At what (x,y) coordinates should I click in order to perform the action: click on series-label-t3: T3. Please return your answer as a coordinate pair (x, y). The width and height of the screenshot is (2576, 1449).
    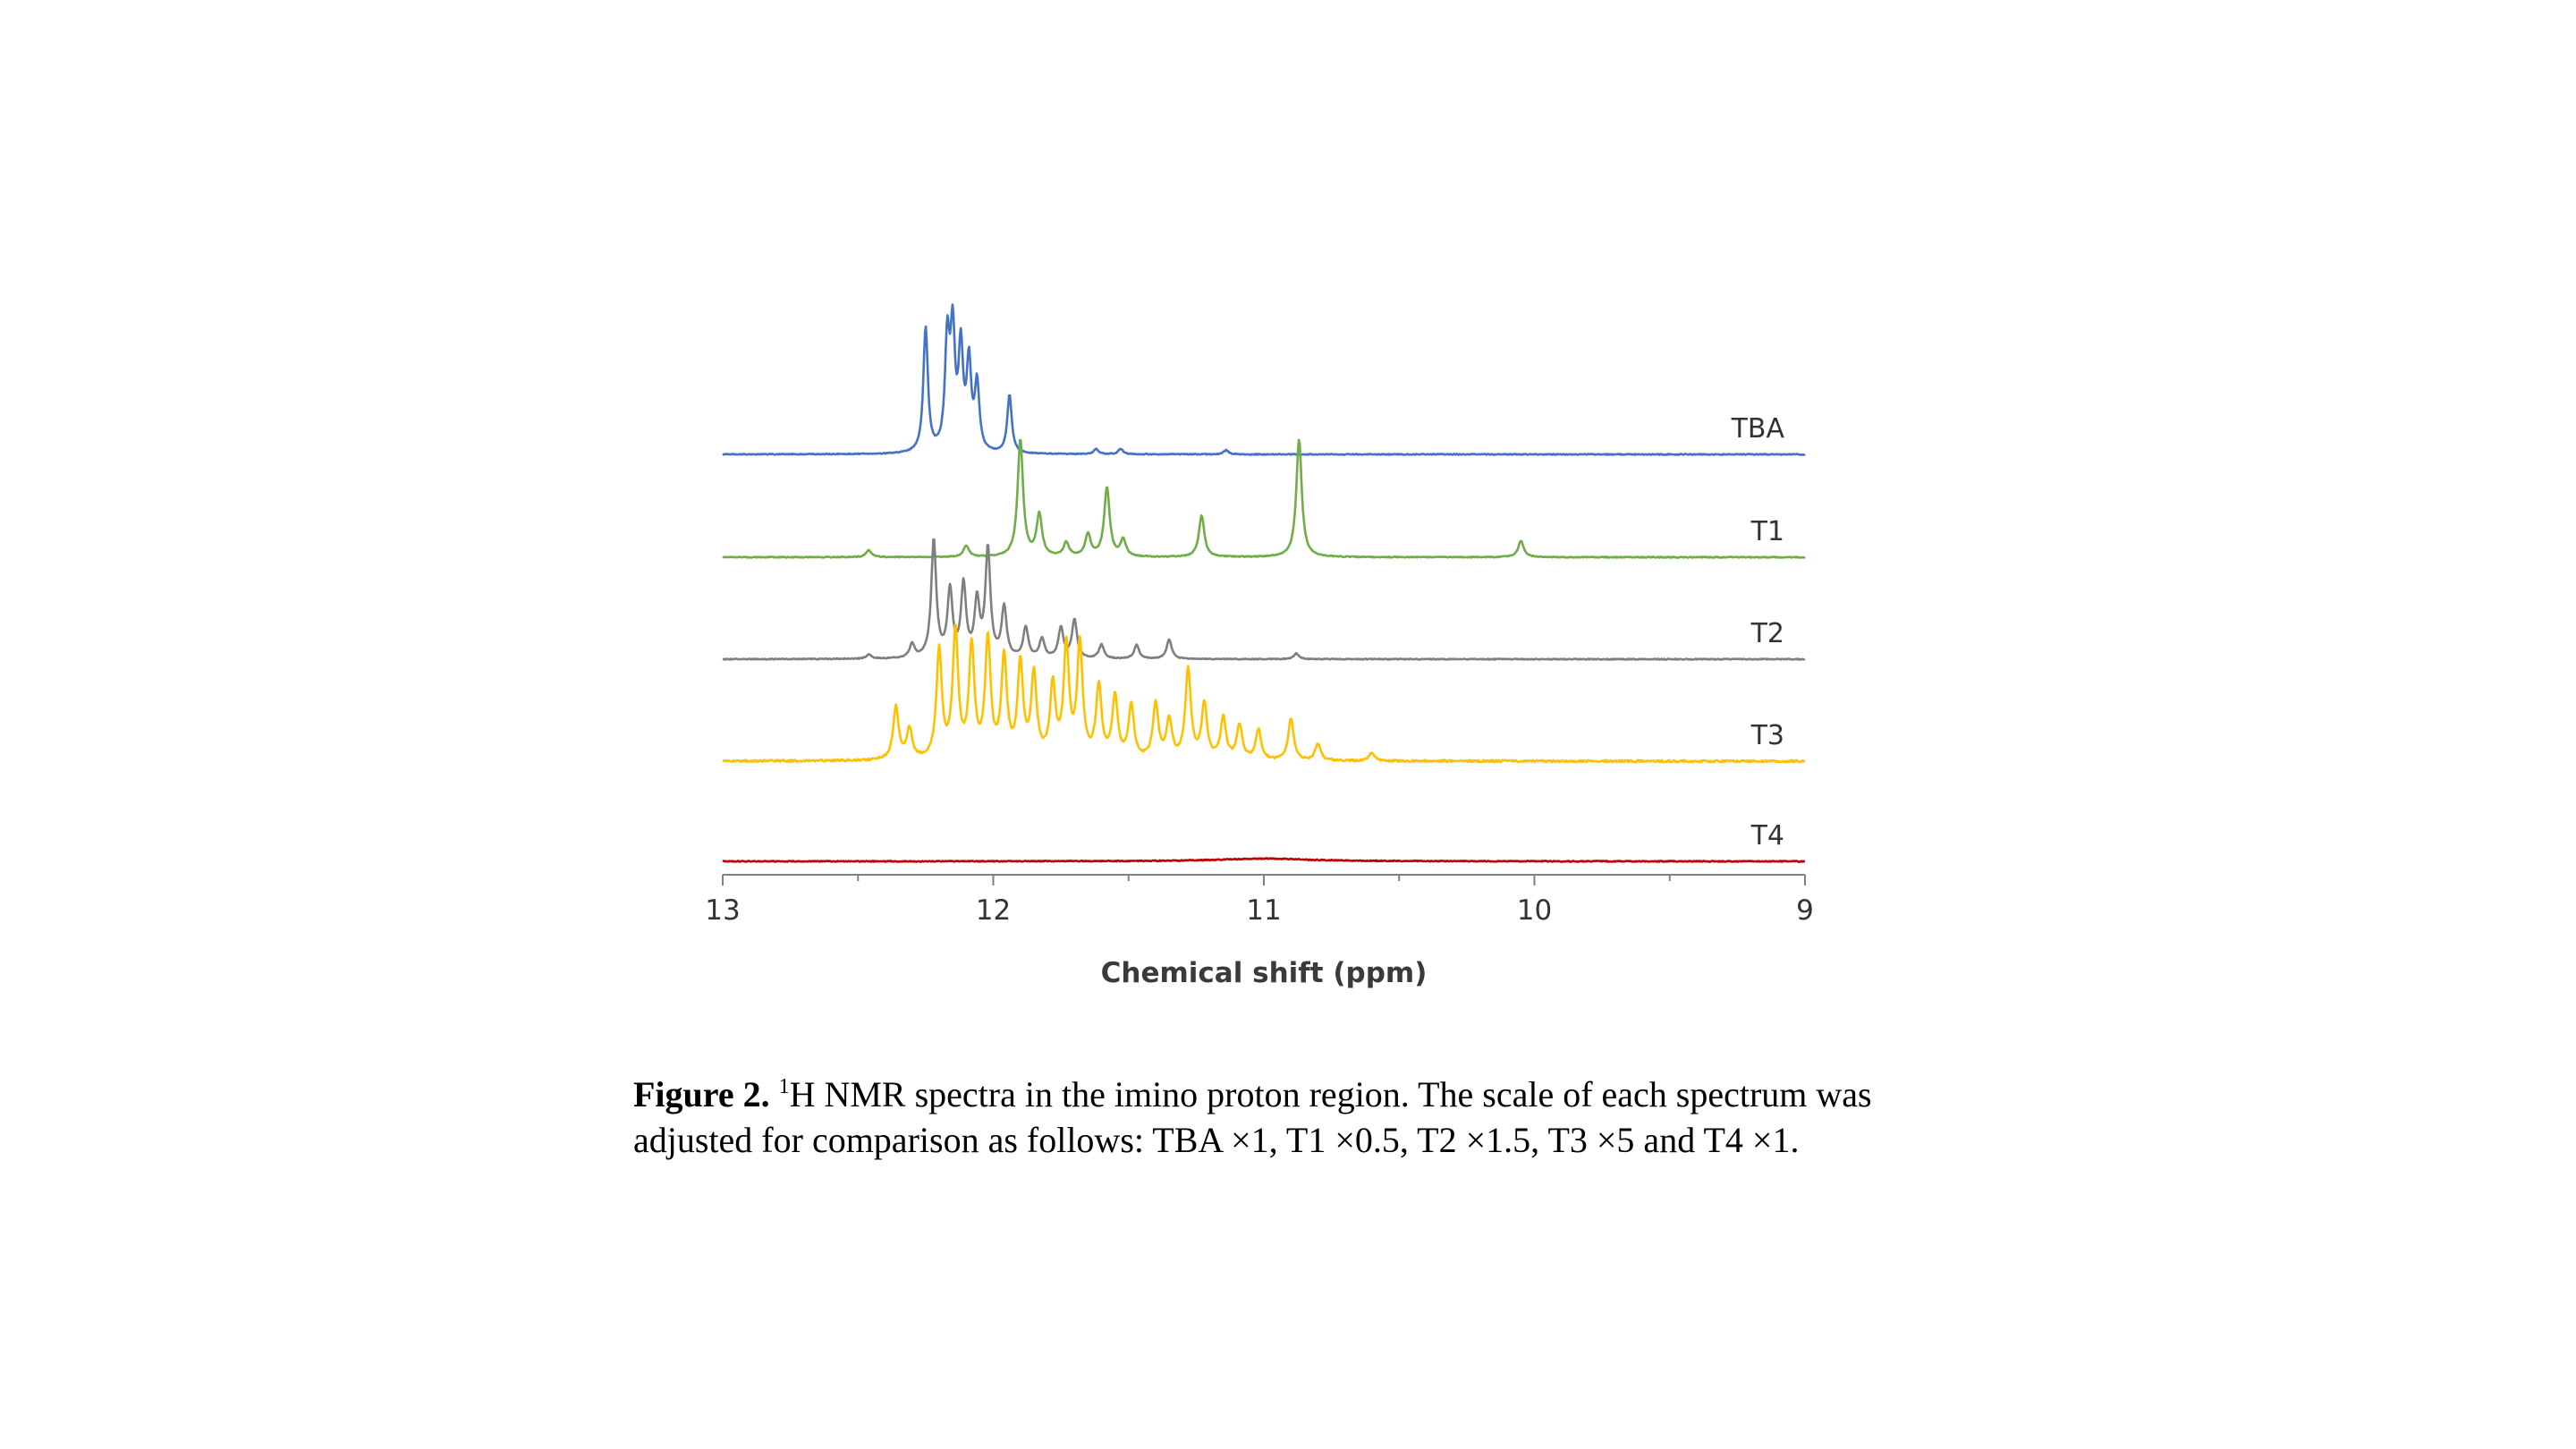
    Looking at the image, I should click on (1767, 735).